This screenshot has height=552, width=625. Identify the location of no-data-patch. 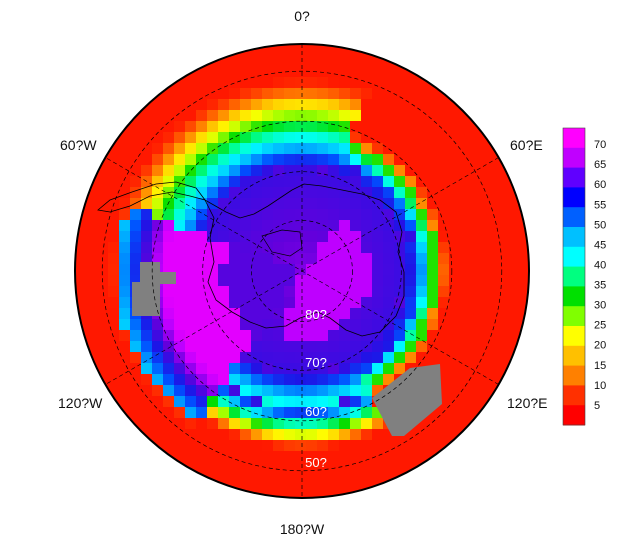
(407, 400).